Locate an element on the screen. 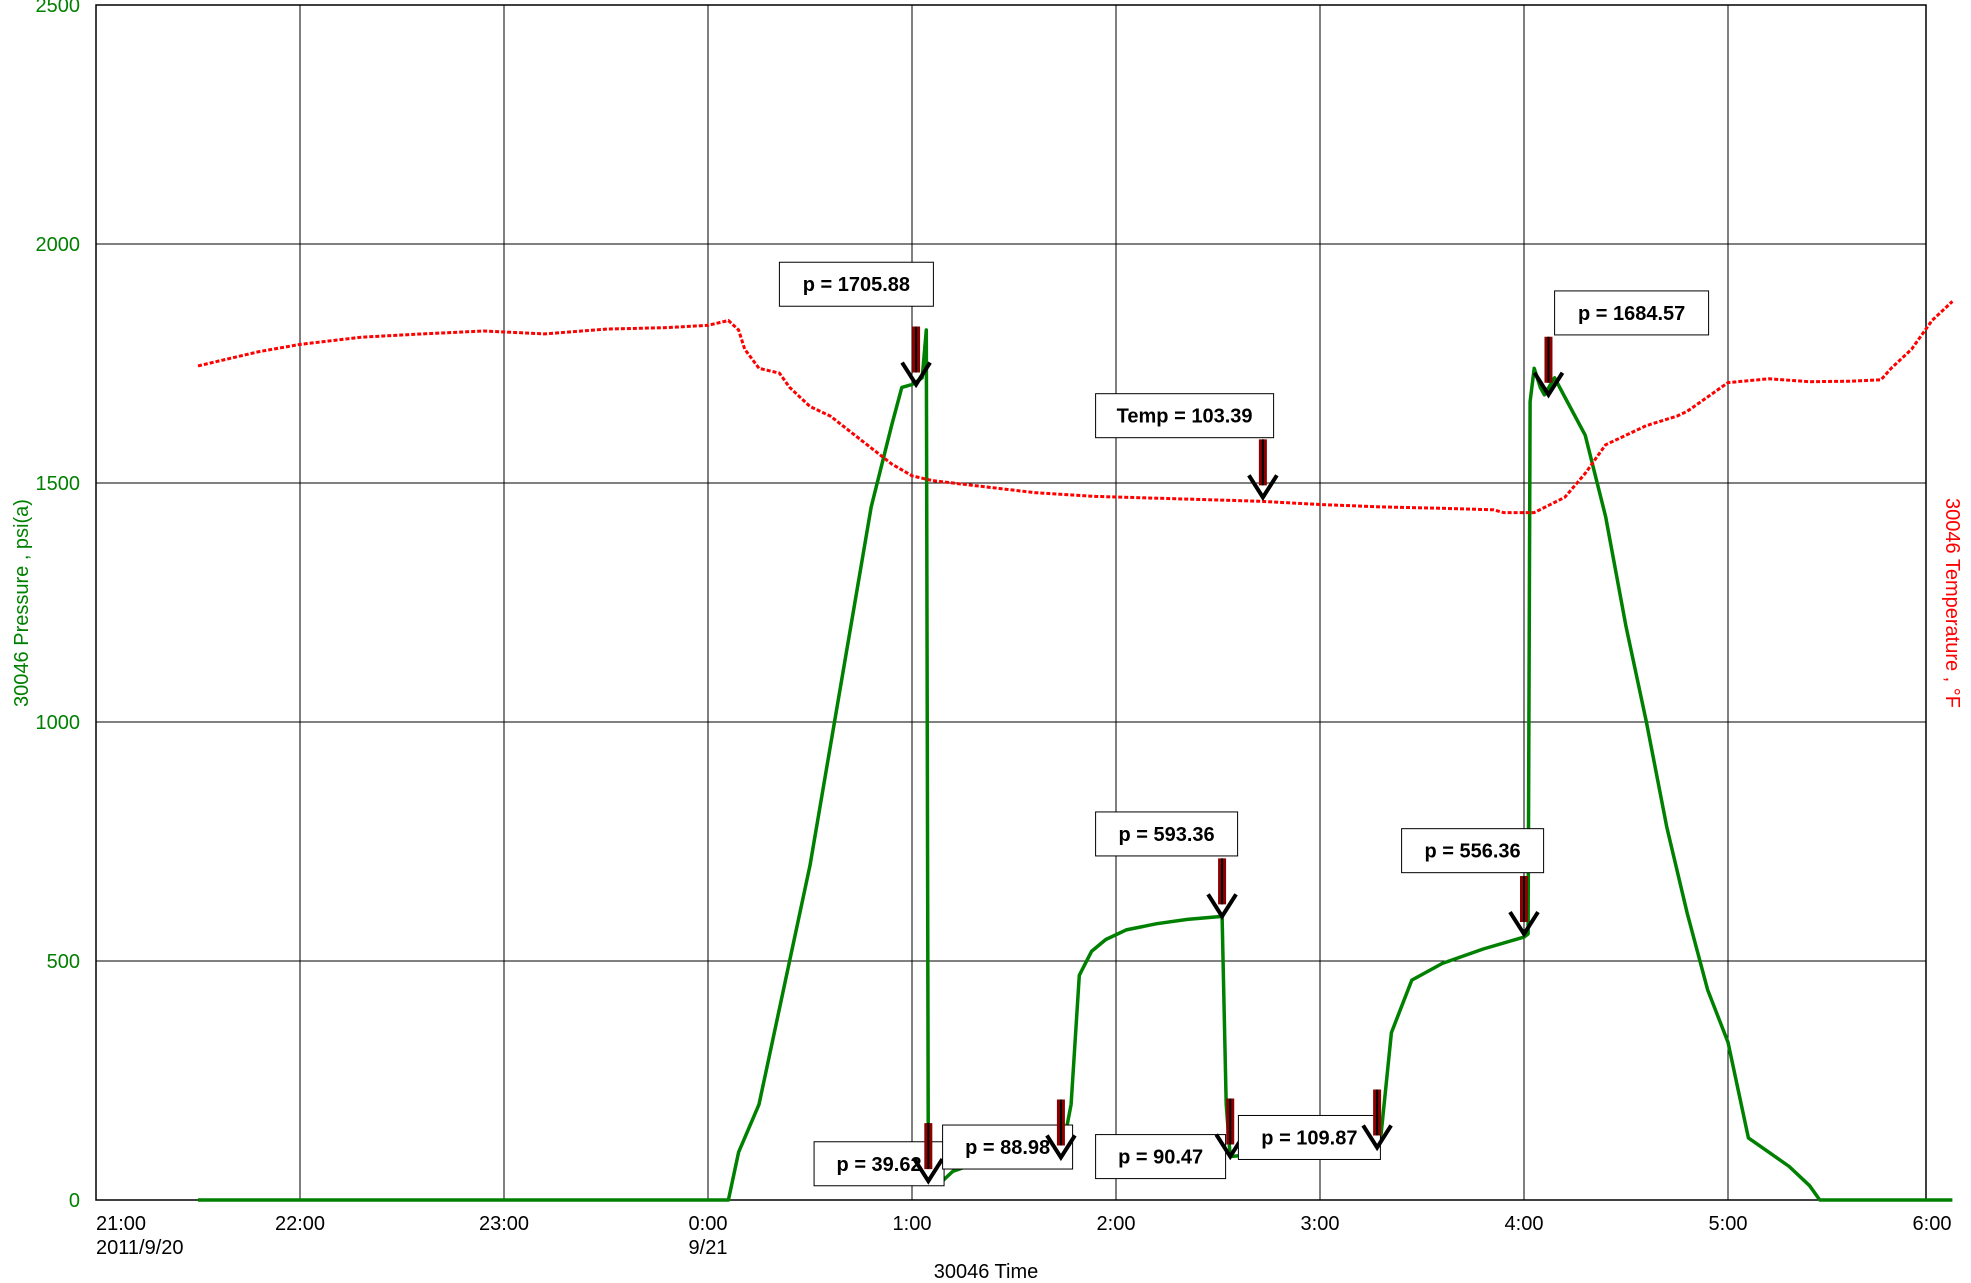 The width and height of the screenshot is (1971, 1283). annotation-label: p = 556.36 is located at coordinates (1473, 852).